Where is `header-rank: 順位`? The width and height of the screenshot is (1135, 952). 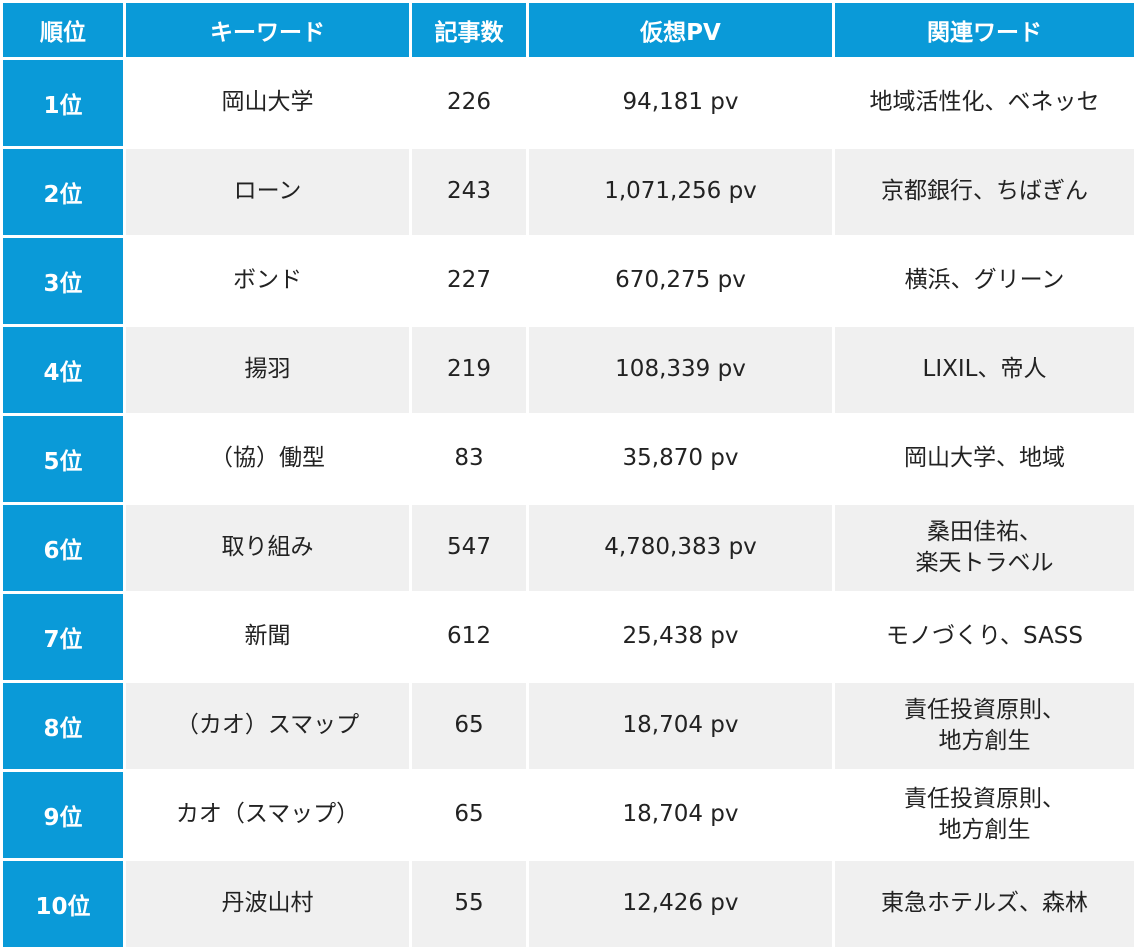
header-rank: 順位 is located at coordinates (63, 30).